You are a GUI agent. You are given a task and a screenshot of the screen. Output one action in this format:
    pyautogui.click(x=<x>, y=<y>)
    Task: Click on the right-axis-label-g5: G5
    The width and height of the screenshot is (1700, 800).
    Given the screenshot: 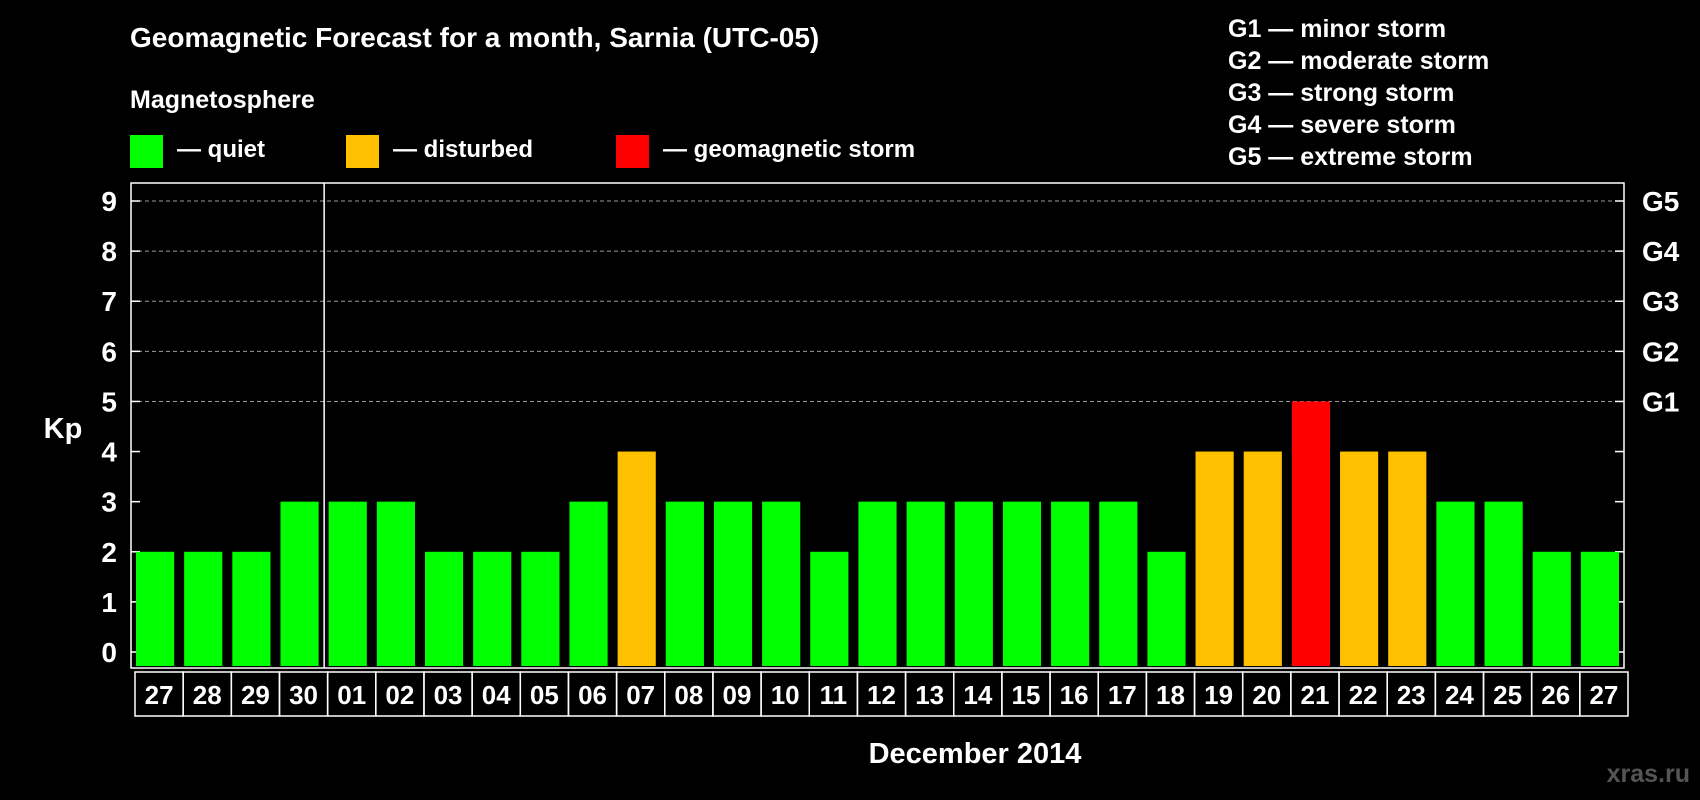 What is the action you would take?
    pyautogui.click(x=1660, y=201)
    